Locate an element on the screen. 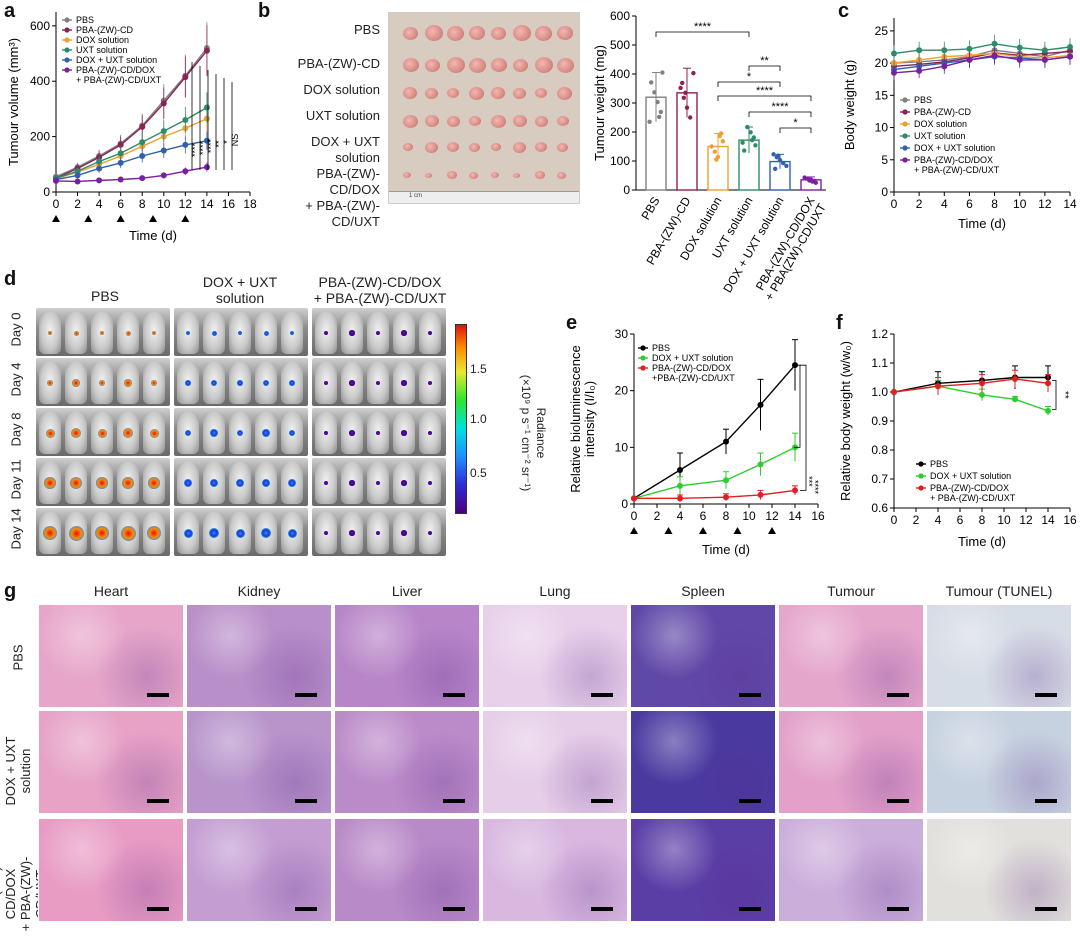 Image resolution: width=1080 pixels, height=940 pixels. y-axis-label-line: Tumour volume (mm³) is located at coordinates (13, 102).